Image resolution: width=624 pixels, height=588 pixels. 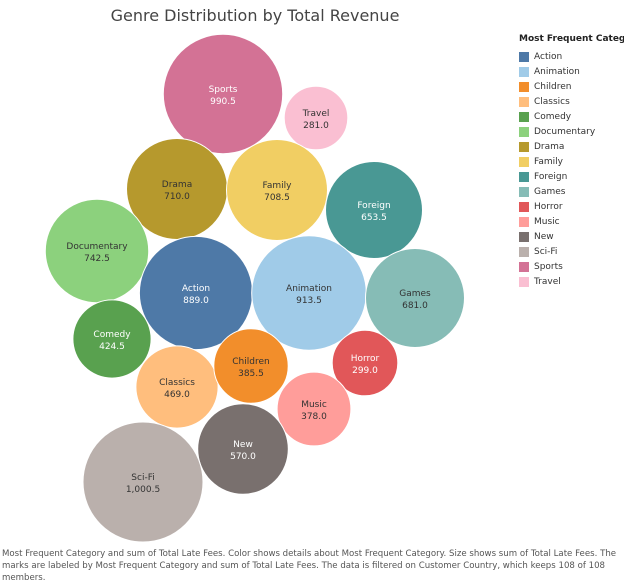 I want to click on bubble-circle-games, so click(x=415, y=298).